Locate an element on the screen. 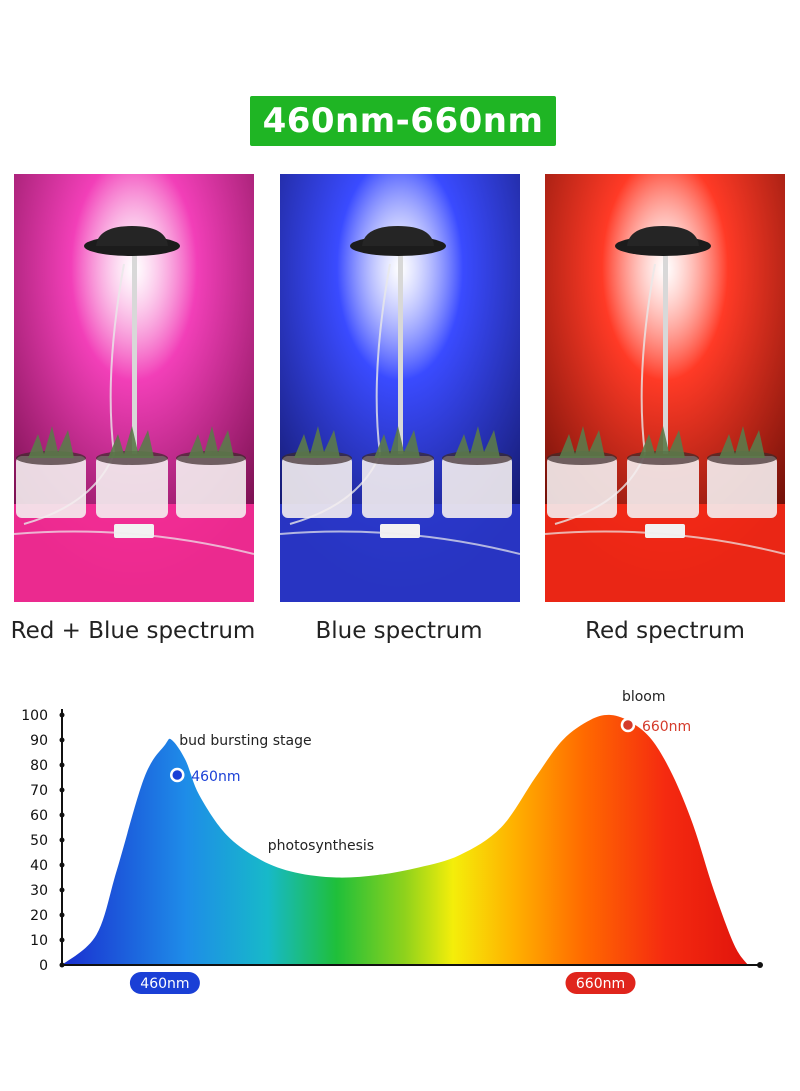  y-tick-label: 10 is located at coordinates (39, 941).